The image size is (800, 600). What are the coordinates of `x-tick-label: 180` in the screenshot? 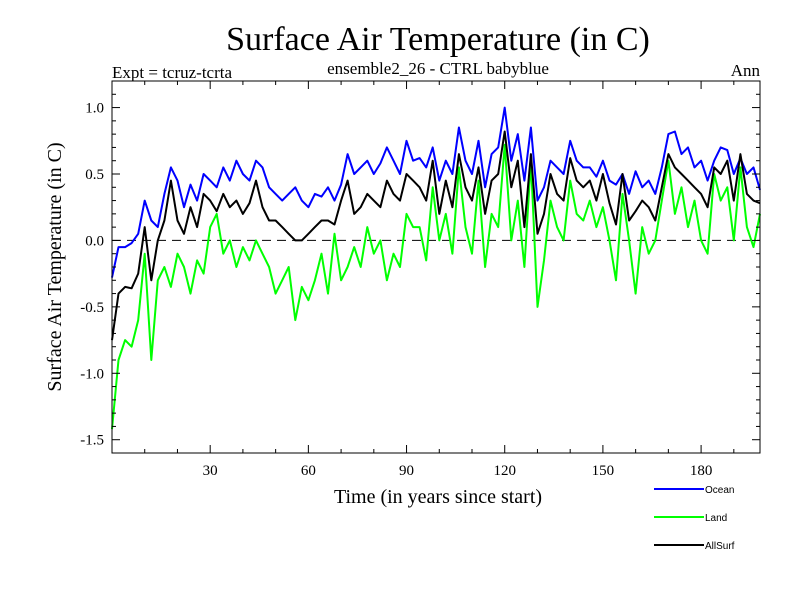 It's located at (701, 471).